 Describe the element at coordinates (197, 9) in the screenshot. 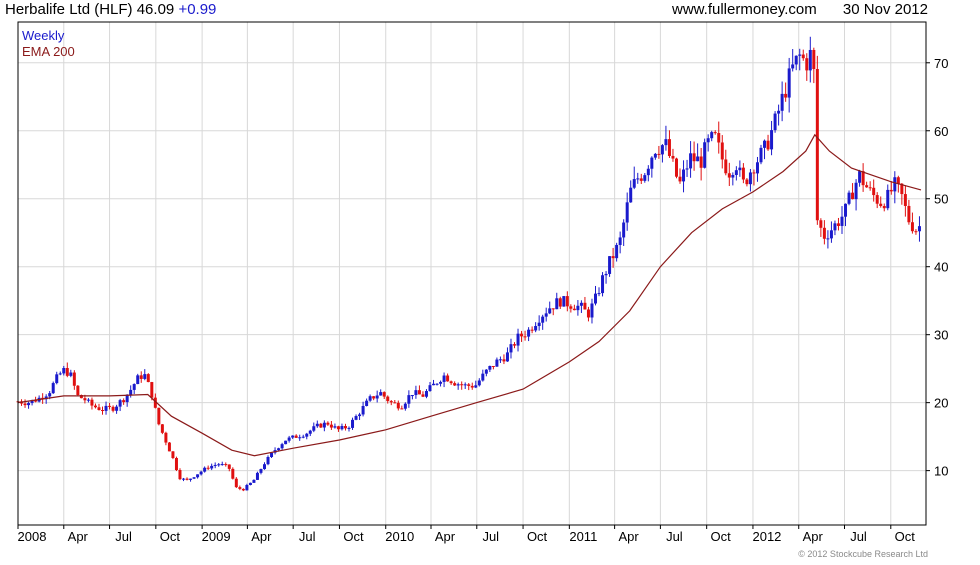

I see `price-change: +0.99` at that location.